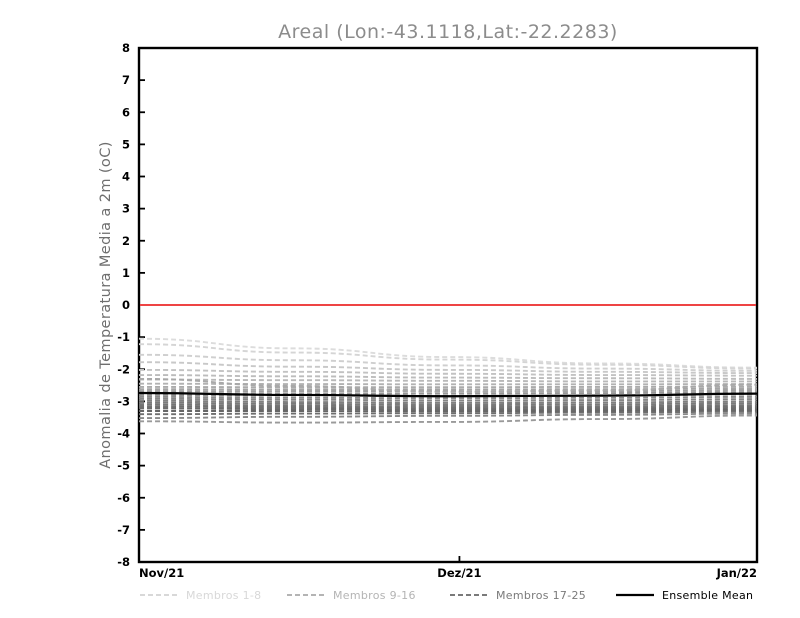  I want to click on y-tick-label: -4, so click(123, 434).